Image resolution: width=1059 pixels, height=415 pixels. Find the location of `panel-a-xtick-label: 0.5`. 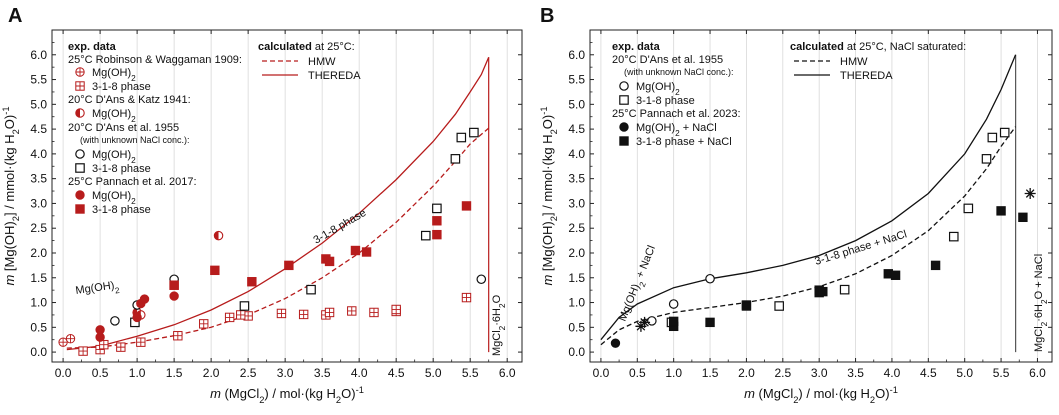

panel-a-xtick-label: 0.5 is located at coordinates (100, 373).